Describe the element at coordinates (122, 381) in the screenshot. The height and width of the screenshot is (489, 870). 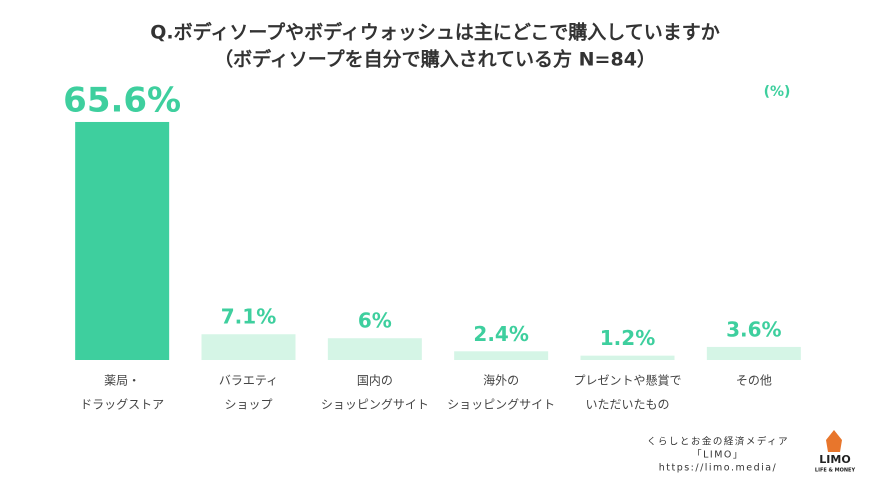
I see `x-tick-label: 薬局・` at that location.